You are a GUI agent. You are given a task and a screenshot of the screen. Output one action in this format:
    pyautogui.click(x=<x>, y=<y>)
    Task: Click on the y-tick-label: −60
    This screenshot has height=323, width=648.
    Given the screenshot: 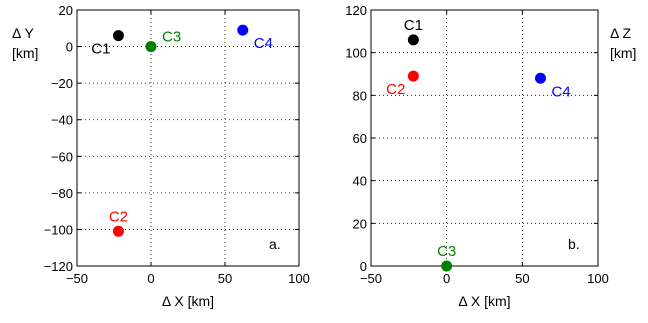 What is the action you would take?
    pyautogui.click(x=62, y=156)
    